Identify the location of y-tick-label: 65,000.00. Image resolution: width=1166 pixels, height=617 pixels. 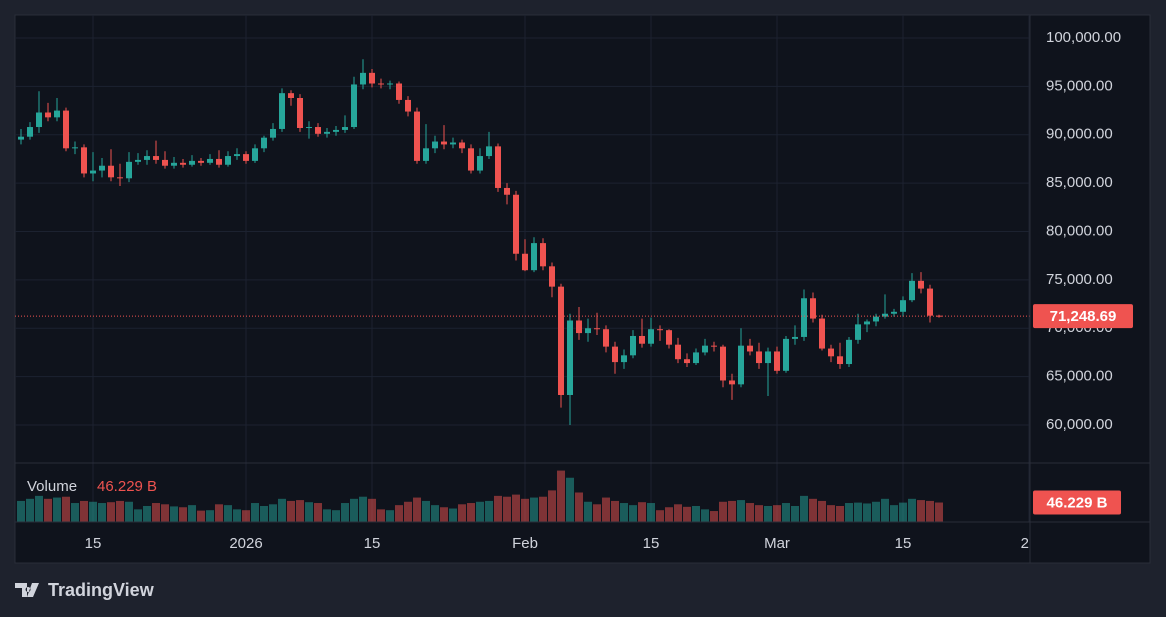
(1079, 376).